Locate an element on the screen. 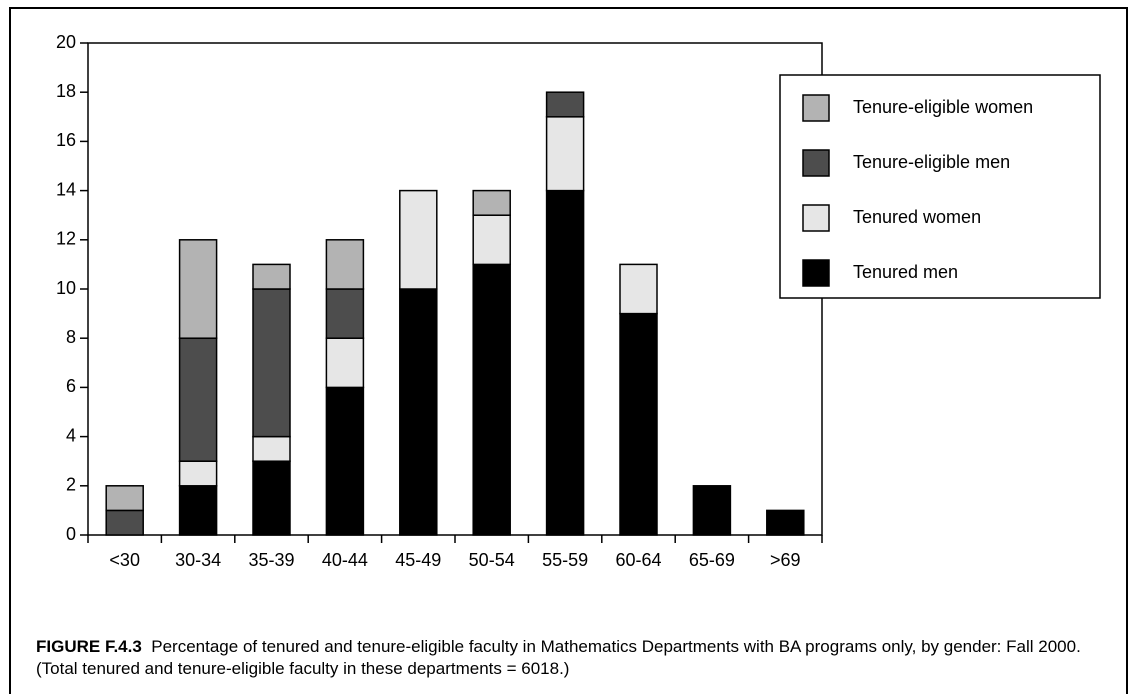 This screenshot has width=1130, height=694. y-tick-label: 0 is located at coordinates (71, 534).